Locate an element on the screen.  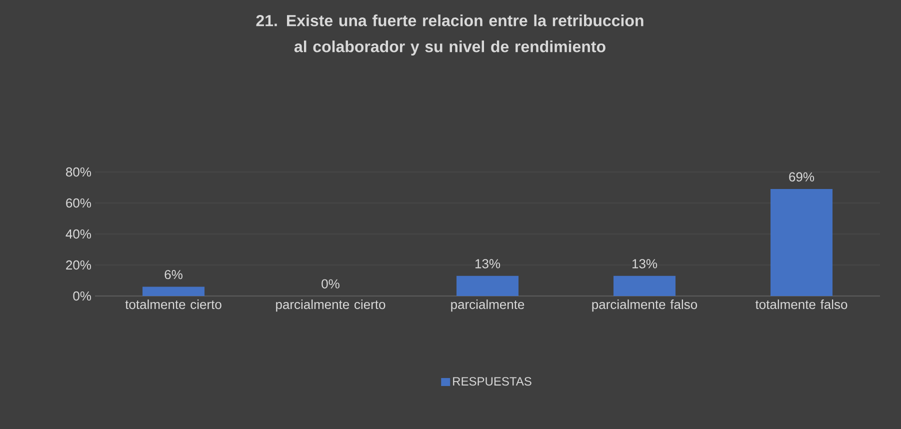
x-tick-label: parcialmente is located at coordinates (487, 306).